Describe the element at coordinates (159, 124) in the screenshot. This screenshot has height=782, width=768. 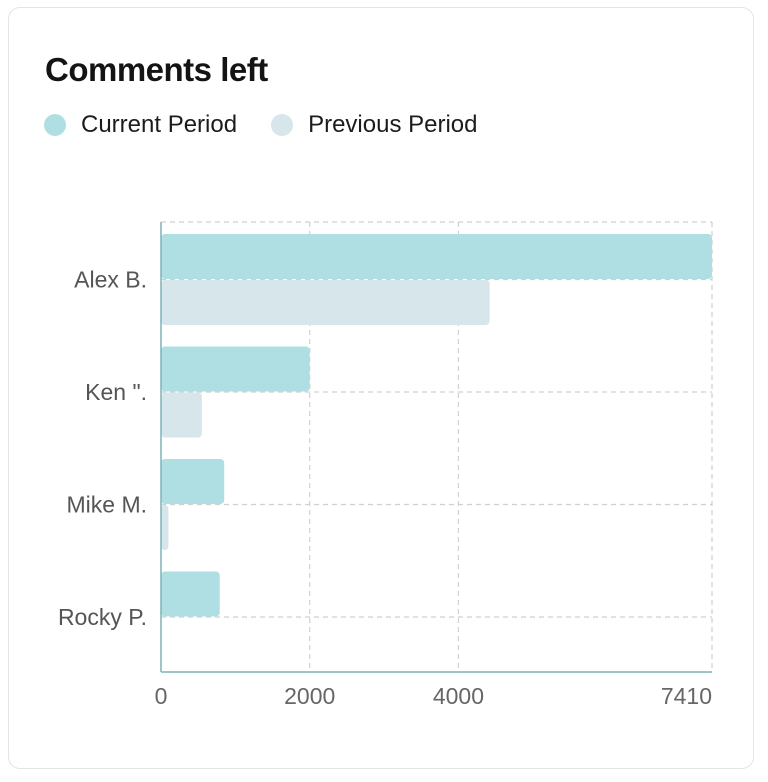
I see `legend-label-current: Current Period` at that location.